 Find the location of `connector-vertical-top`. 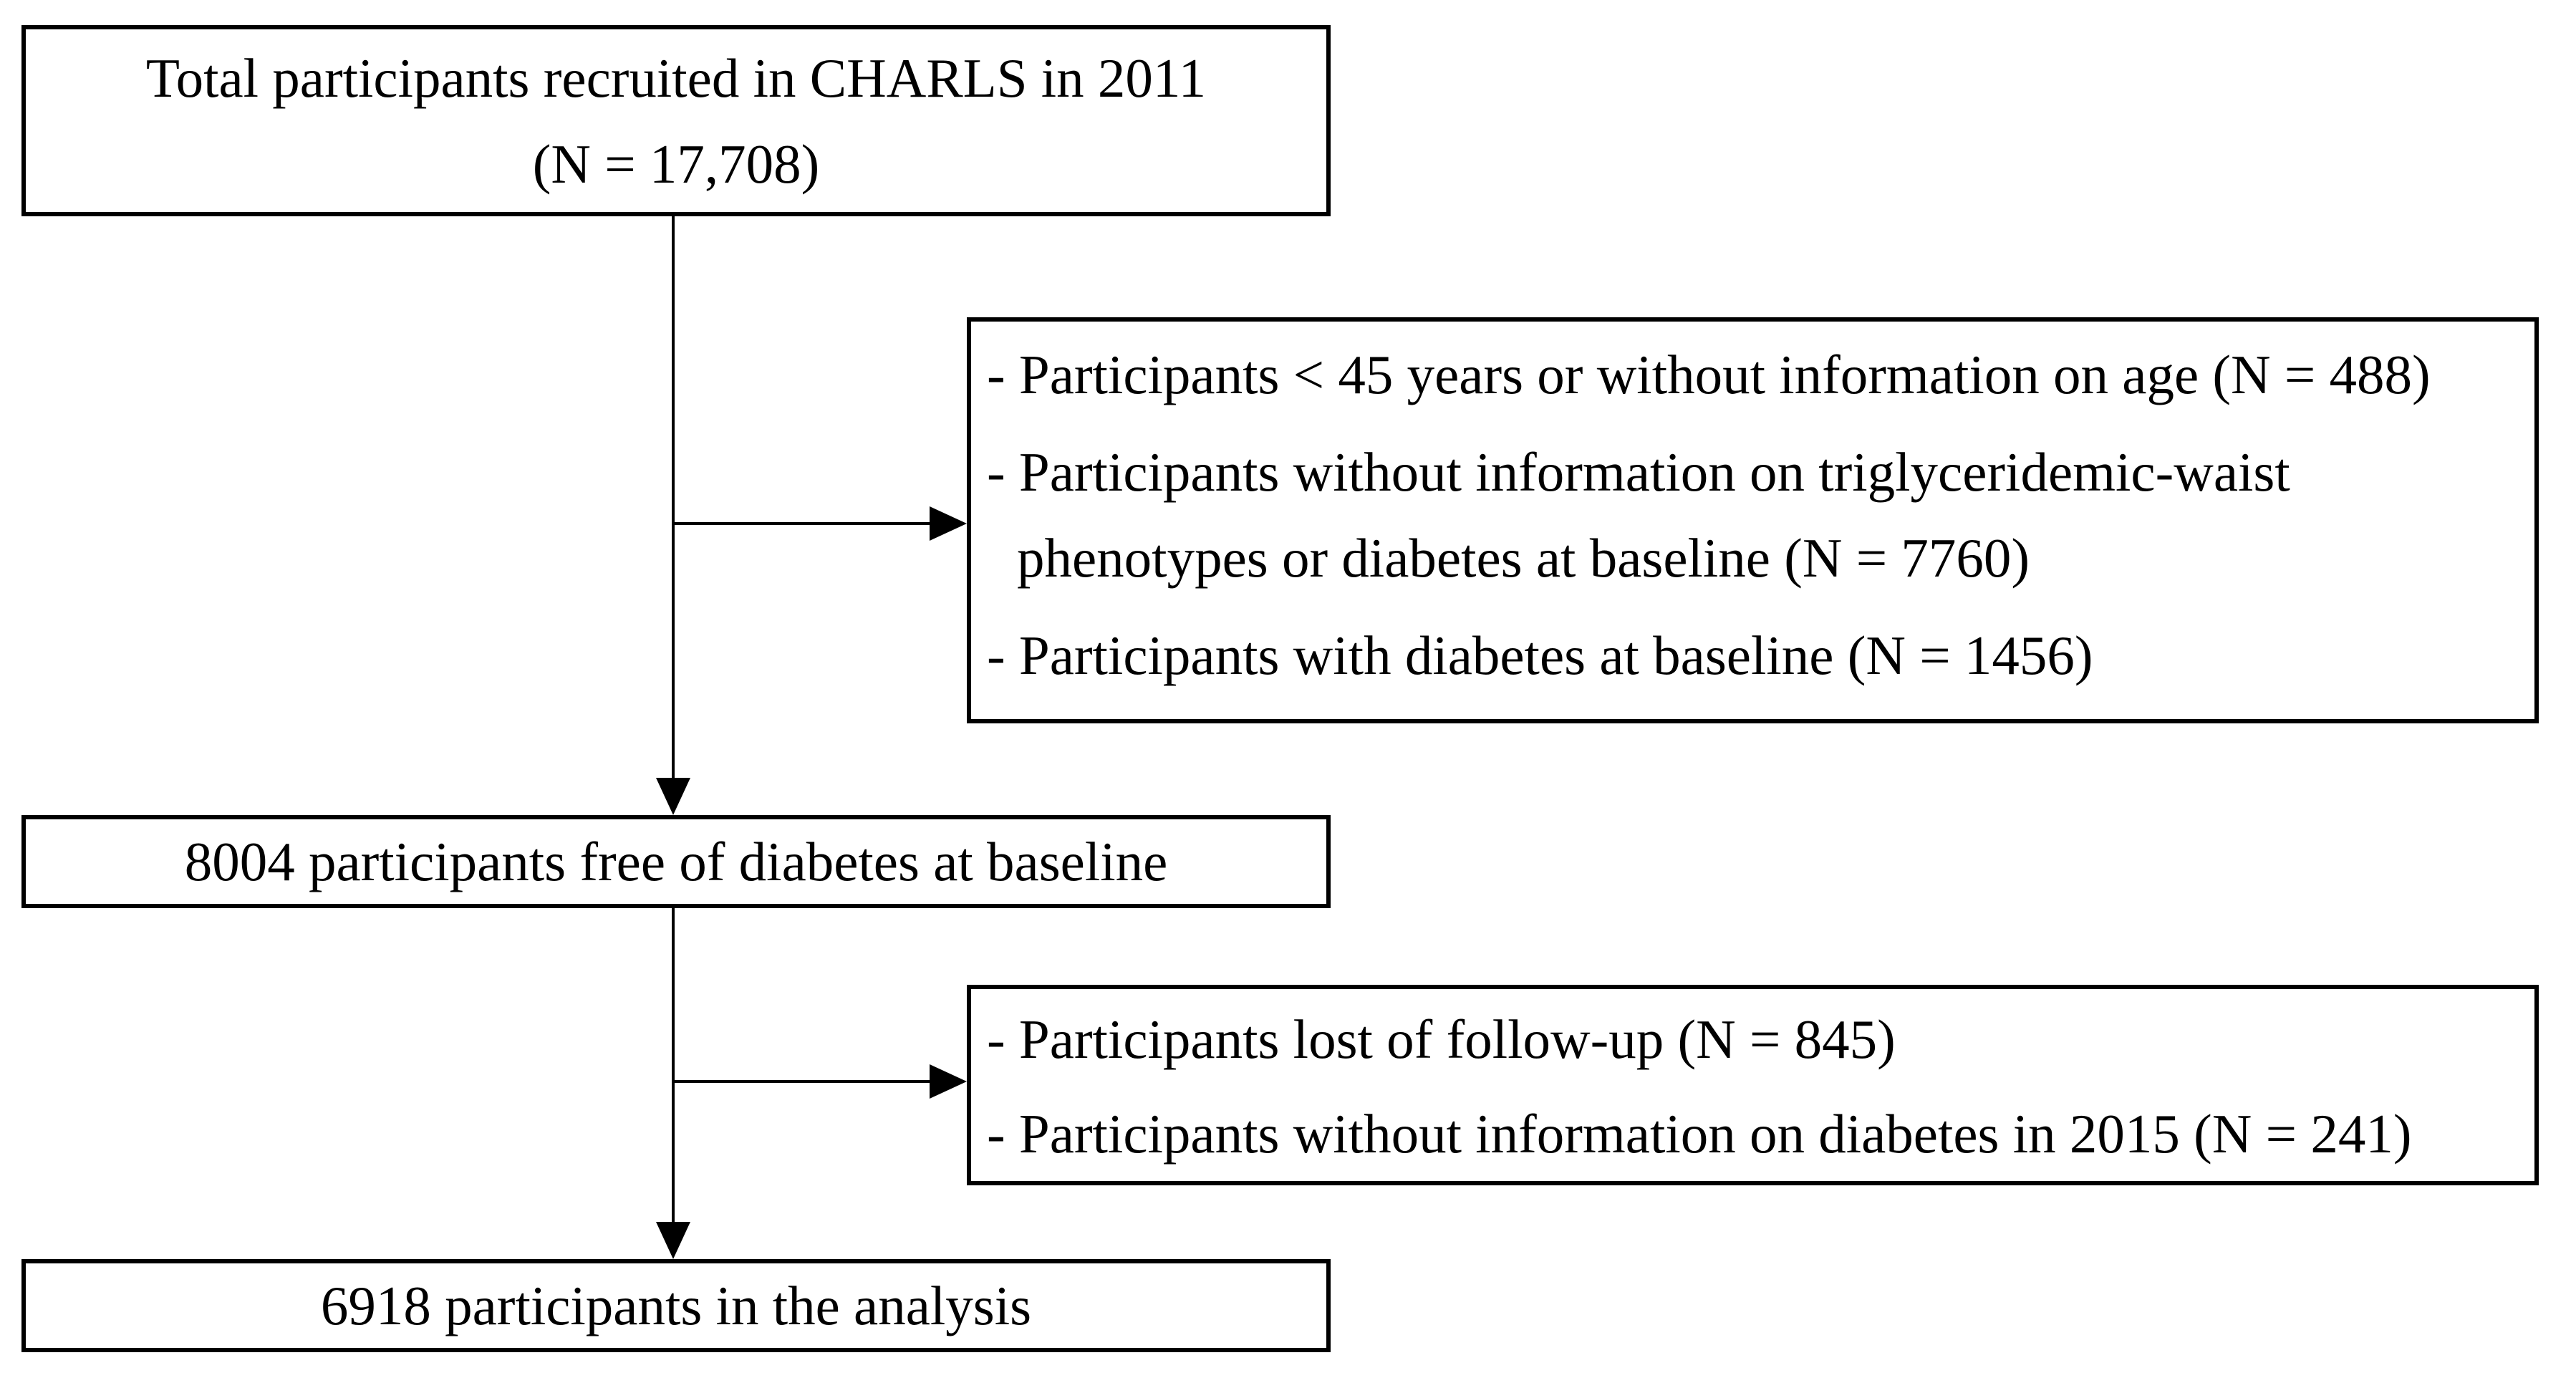

connector-vertical-top is located at coordinates (673, 497).